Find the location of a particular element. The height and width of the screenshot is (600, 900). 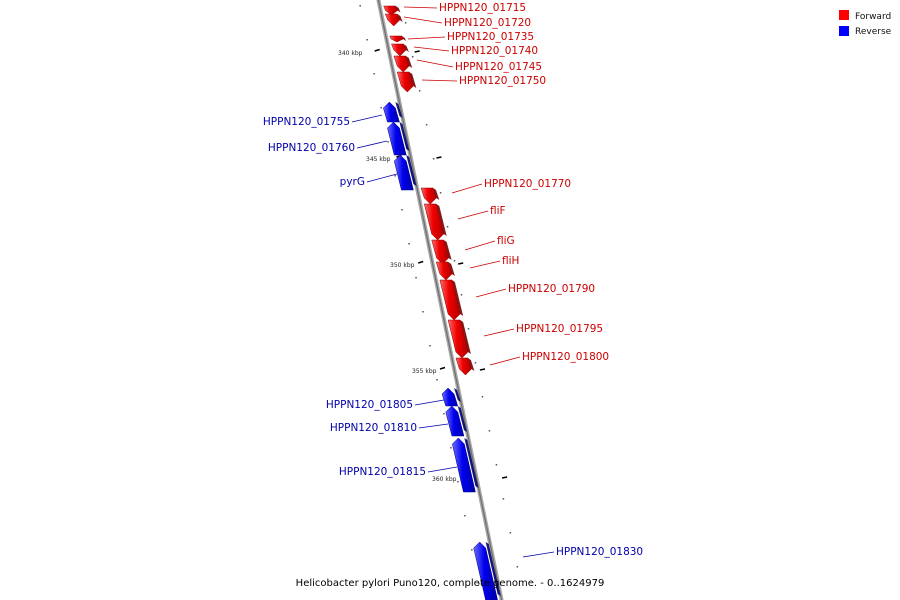

gene-arrow-fliH is located at coordinates (444, 271).